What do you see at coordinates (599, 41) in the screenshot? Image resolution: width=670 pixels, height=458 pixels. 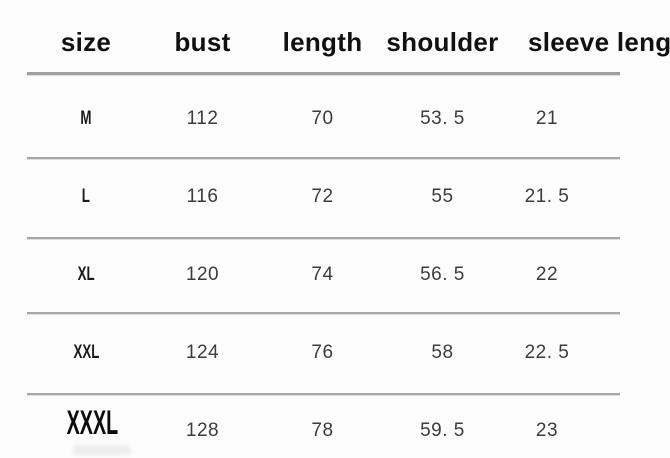 I see `column-header-sleeve-length: sleeve length` at bounding box center [599, 41].